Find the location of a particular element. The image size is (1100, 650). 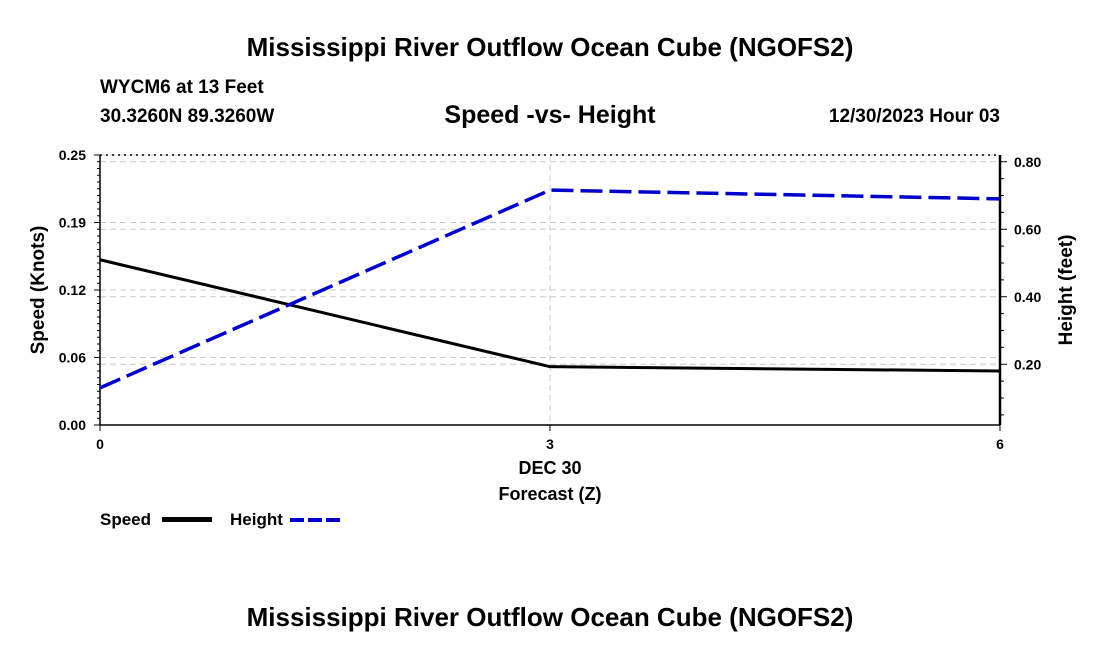

location-label: 30.3260N 89.3260W is located at coordinates (187, 116).